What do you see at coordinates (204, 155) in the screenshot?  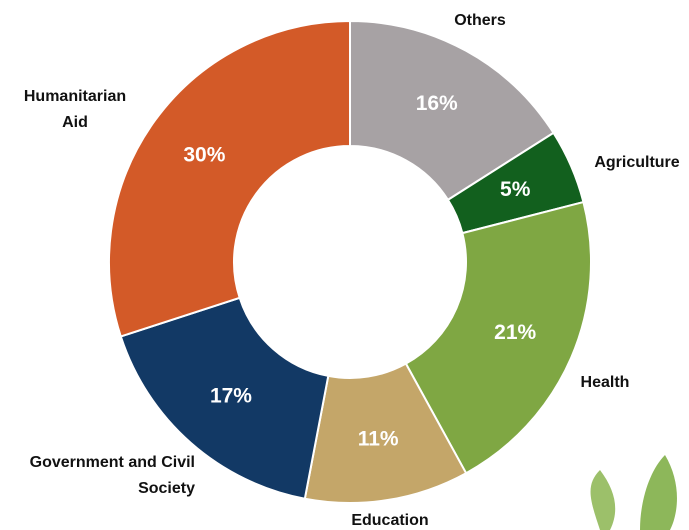 I see `value-label: 30%` at bounding box center [204, 155].